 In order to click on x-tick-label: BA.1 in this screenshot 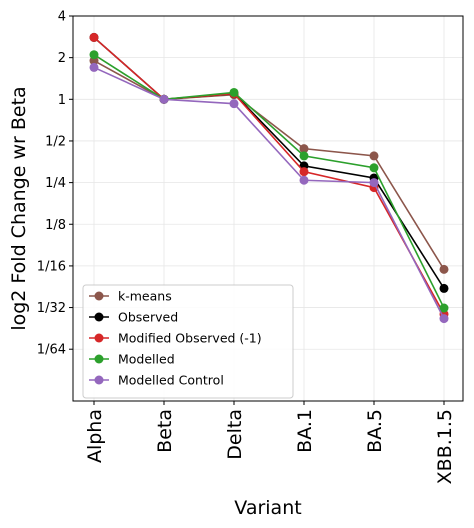, I will do `click(305, 431)`.